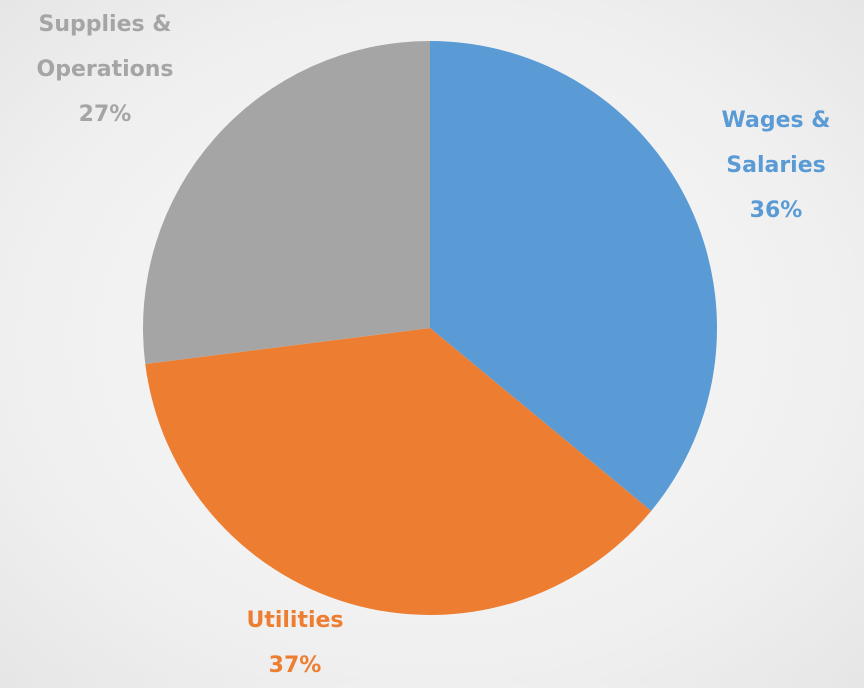  I want to click on slice-label: Utilities 37%, so click(295, 643).